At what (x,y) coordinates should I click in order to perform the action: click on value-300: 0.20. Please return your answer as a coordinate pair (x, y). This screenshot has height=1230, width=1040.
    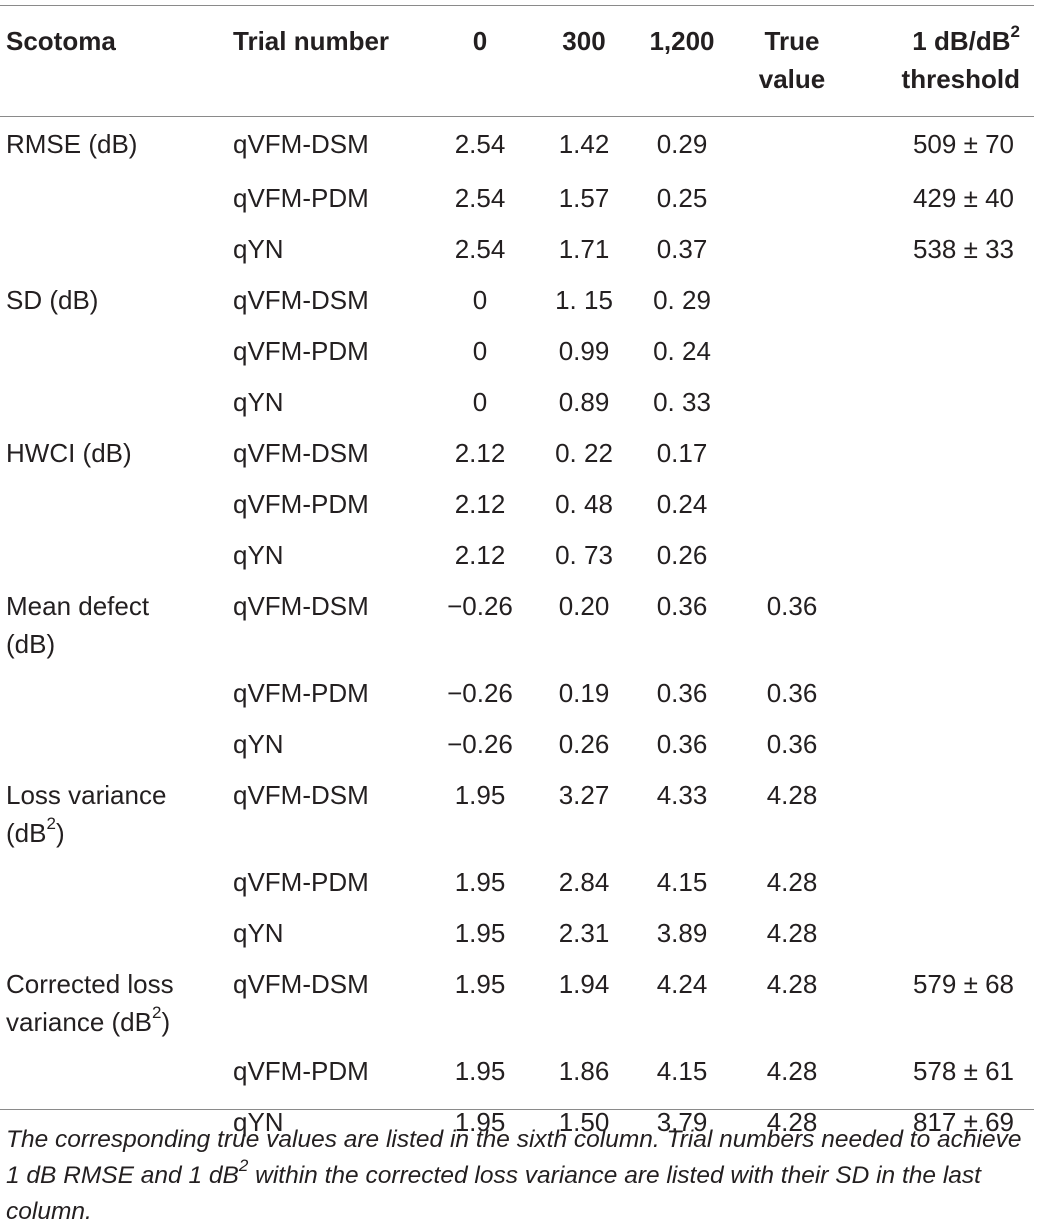
    Looking at the image, I should click on (584, 606).